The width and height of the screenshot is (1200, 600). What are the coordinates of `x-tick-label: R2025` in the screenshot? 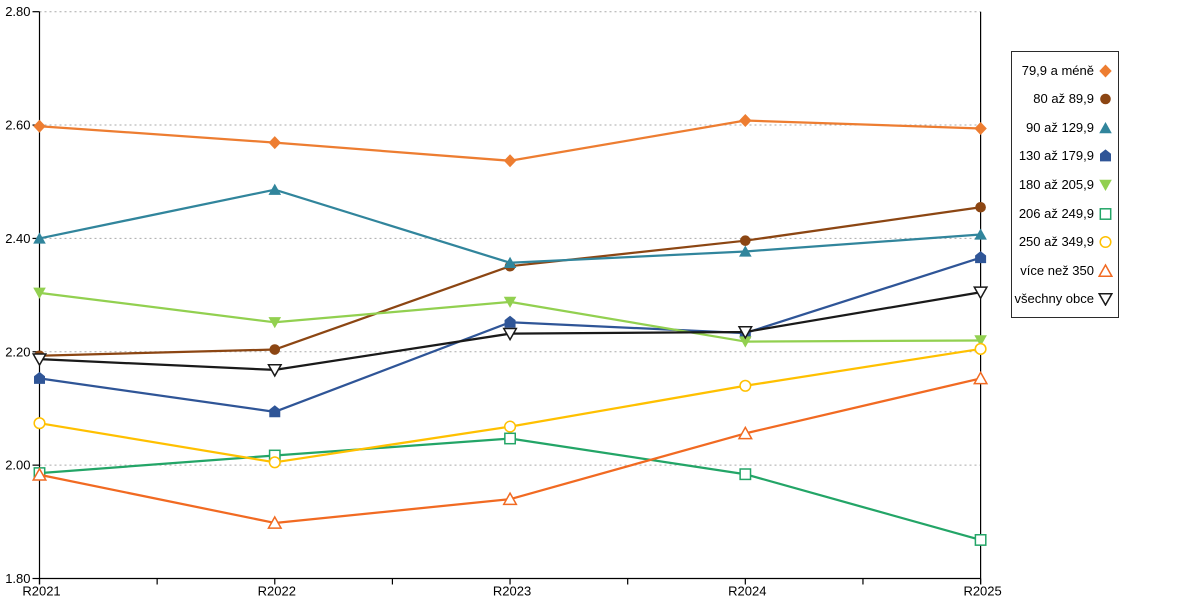 It's located at (982, 591).